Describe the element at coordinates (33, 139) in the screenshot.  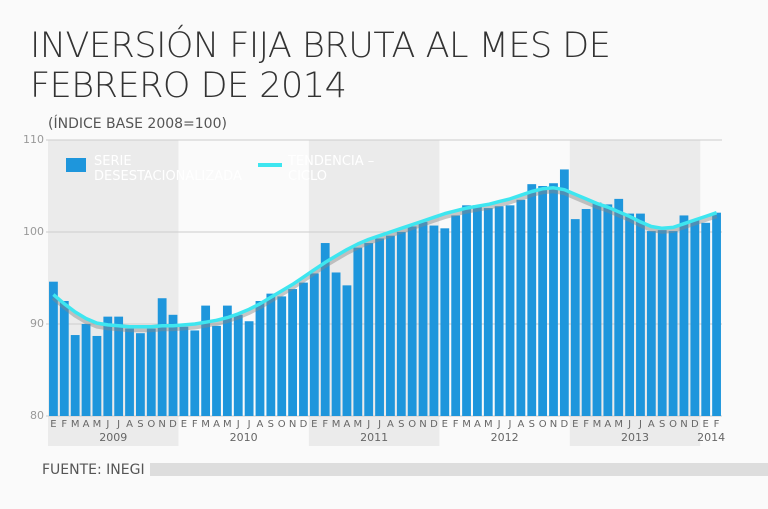
I see `y-tick-label: 110` at that location.